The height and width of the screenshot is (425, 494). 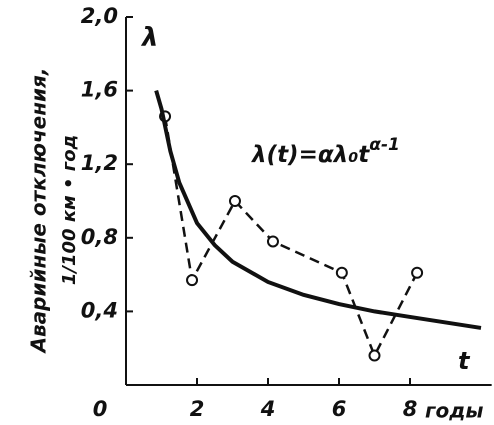 What do you see at coordinates (99, 237) in the screenshot?
I see `y-tick-label: 0,8` at bounding box center [99, 237].